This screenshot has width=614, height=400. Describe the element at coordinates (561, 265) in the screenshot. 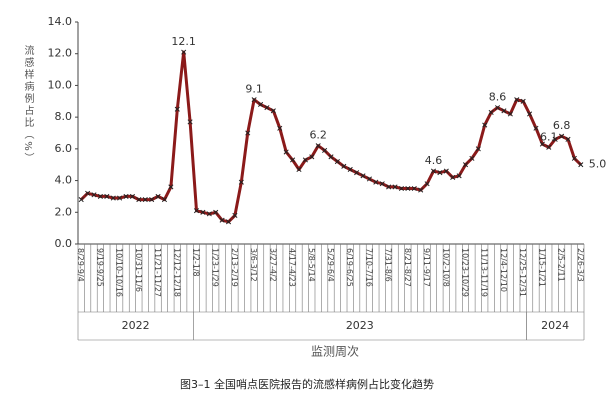

I see `x-tick-label: 2/5-2/11` at that location.